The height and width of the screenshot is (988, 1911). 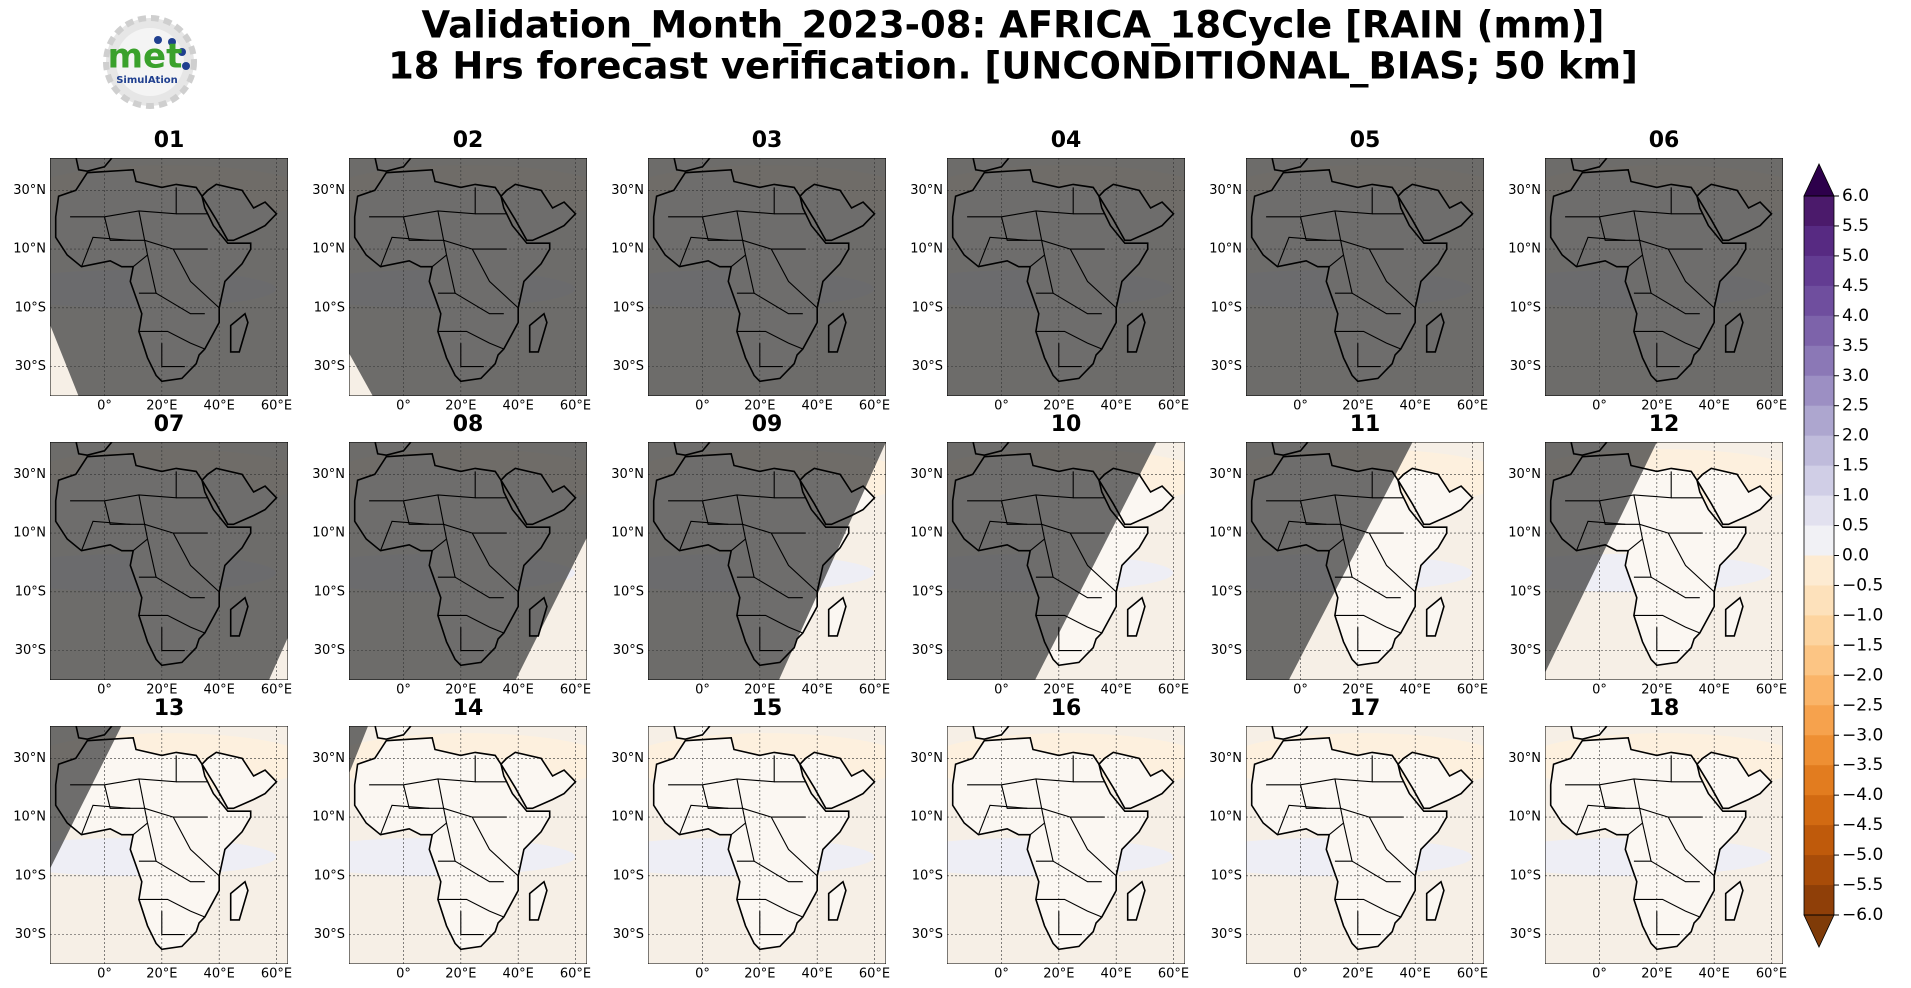 What do you see at coordinates (1862, 675) in the screenshot?
I see `colorbar-tick-label: −2.0` at bounding box center [1862, 675].